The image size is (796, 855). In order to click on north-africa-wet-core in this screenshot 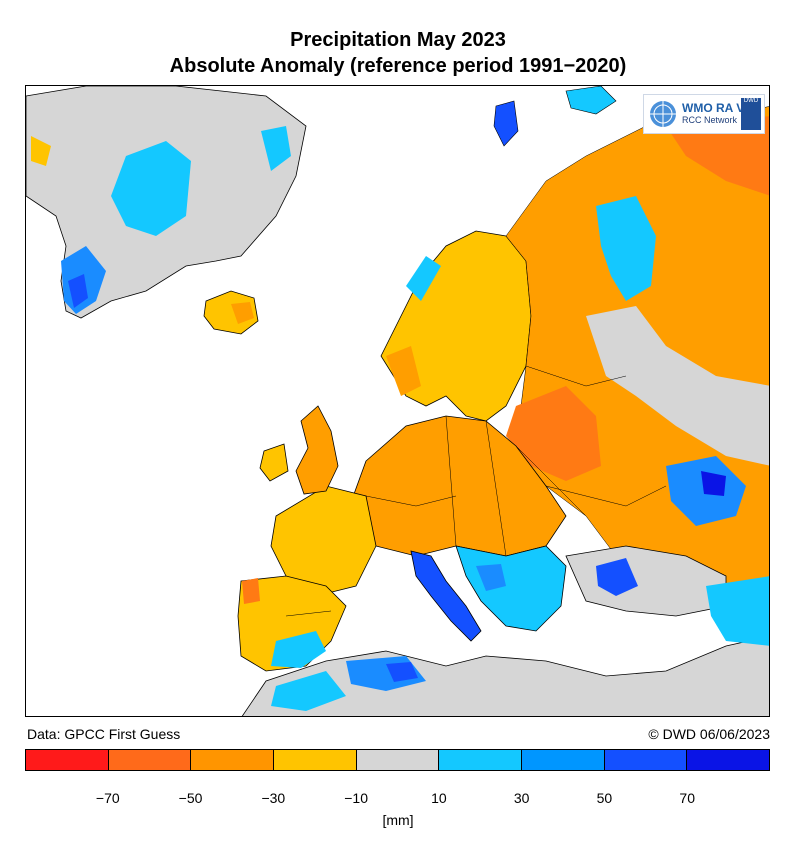, I will do `click(402, 672)`.